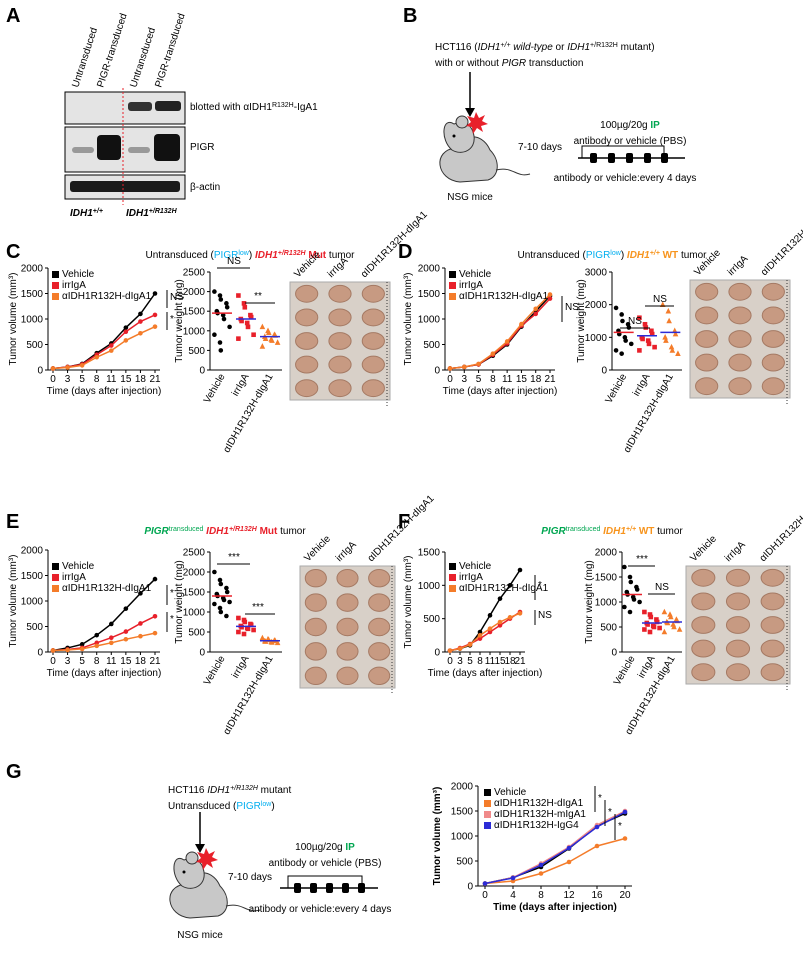 This screenshot has width=803, height=977. Describe the element at coordinates (553, 531) in the screenshot. I see `text-part: PIGR` at that location.